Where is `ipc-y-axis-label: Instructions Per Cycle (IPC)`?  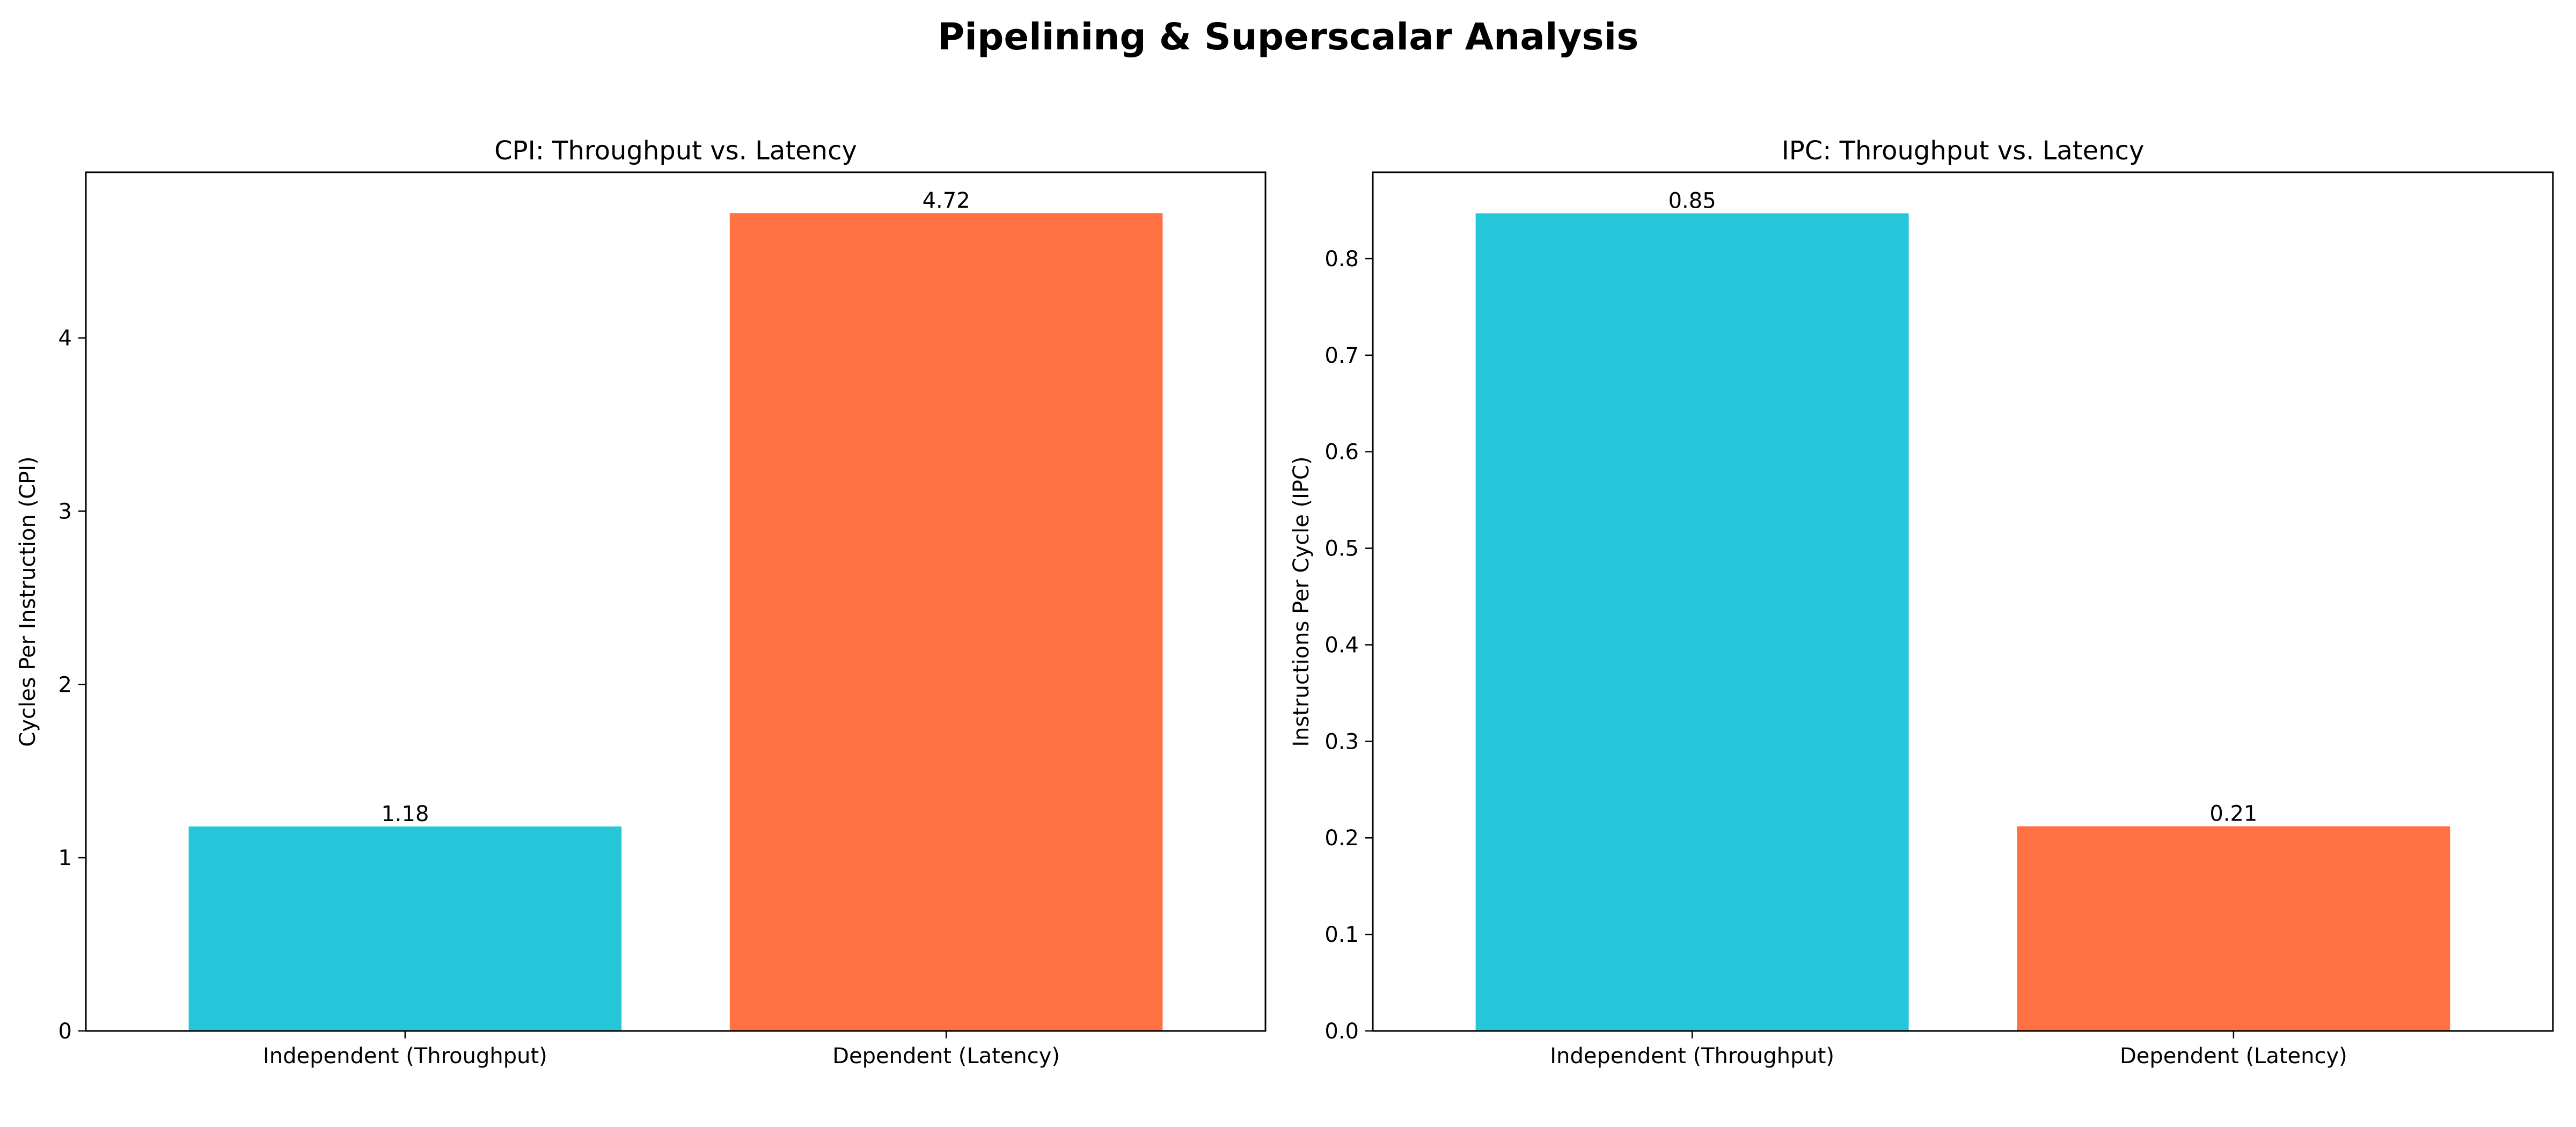
ipc-y-axis-label: Instructions Per Cycle (IPC) is located at coordinates (1301, 601).